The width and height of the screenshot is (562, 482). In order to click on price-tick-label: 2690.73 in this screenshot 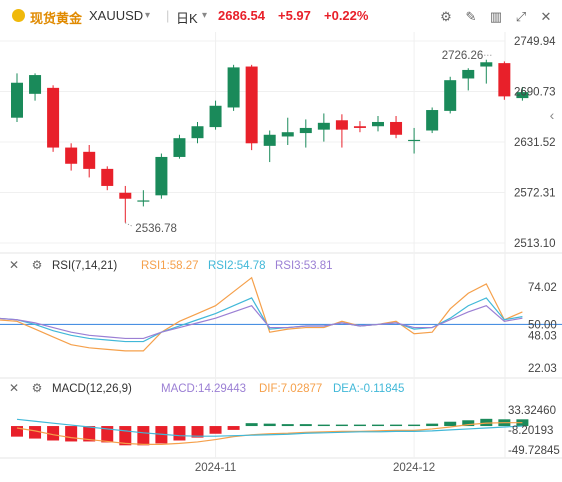, I will do `click(535, 93)`.